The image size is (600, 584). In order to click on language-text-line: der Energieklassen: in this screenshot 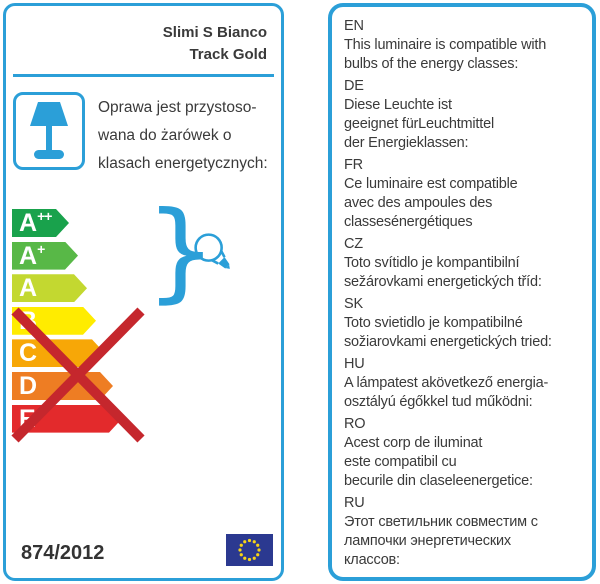, I will do `click(406, 143)`.